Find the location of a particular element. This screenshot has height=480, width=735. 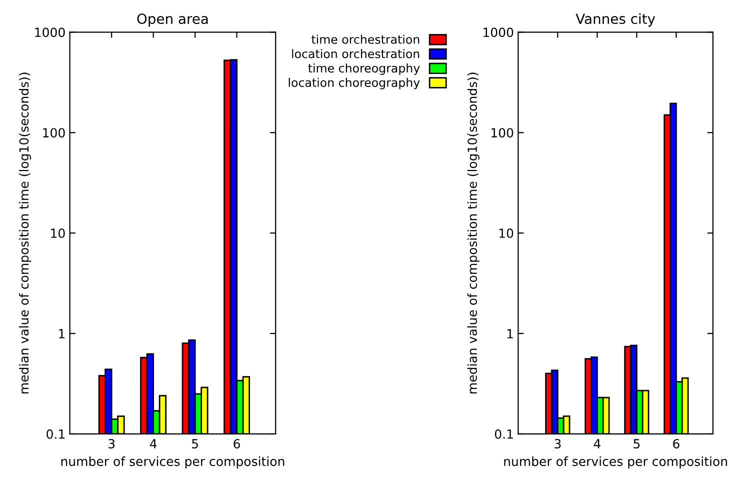

legend-label: location orchestration is located at coordinates (356, 53).